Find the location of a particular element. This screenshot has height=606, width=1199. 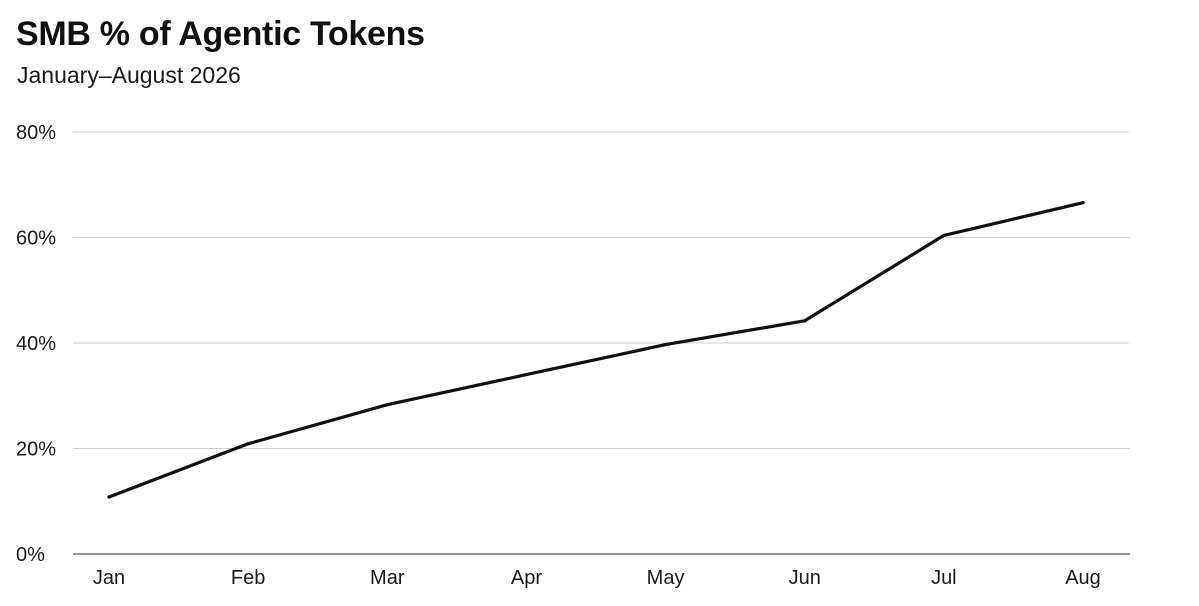

y-tick-label: 60% is located at coordinates (36, 239).